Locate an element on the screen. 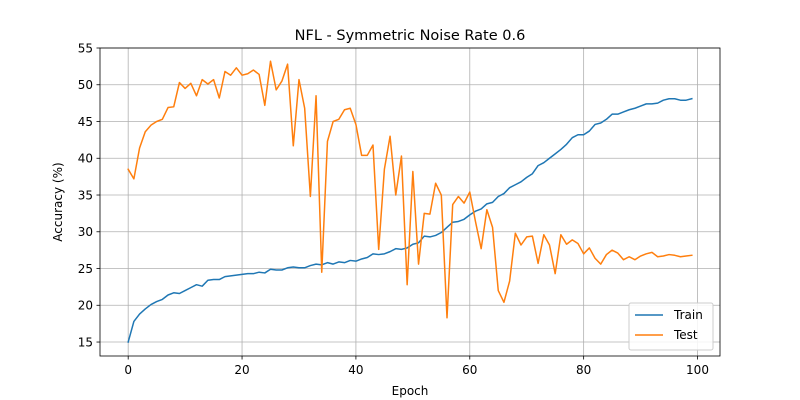 This screenshot has width=800, height=400. x-tick-label: 80 is located at coordinates (583, 370).